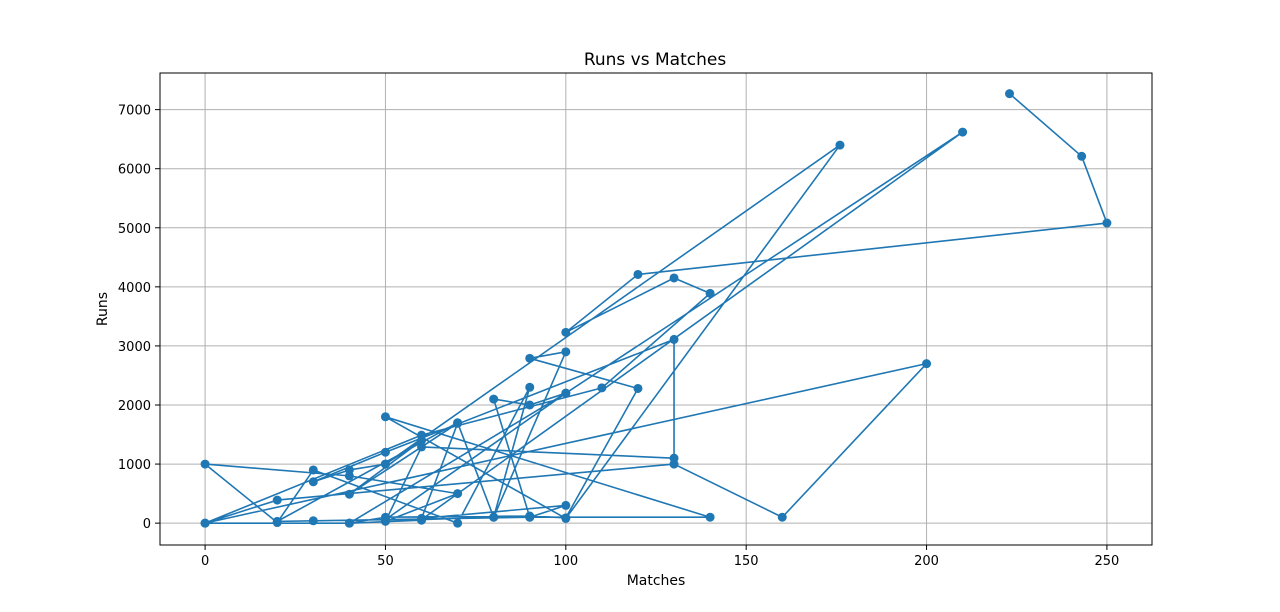 This screenshot has height=612, width=1280. What do you see at coordinates (134, 406) in the screenshot?
I see `y-tick-label: 2000` at bounding box center [134, 406].